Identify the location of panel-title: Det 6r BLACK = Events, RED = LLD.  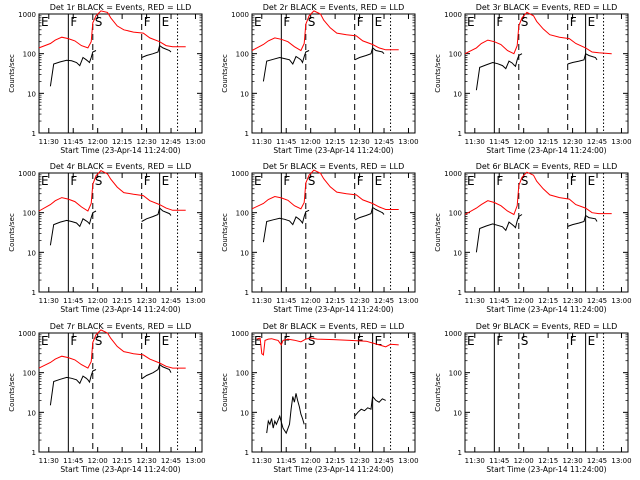
(547, 166).